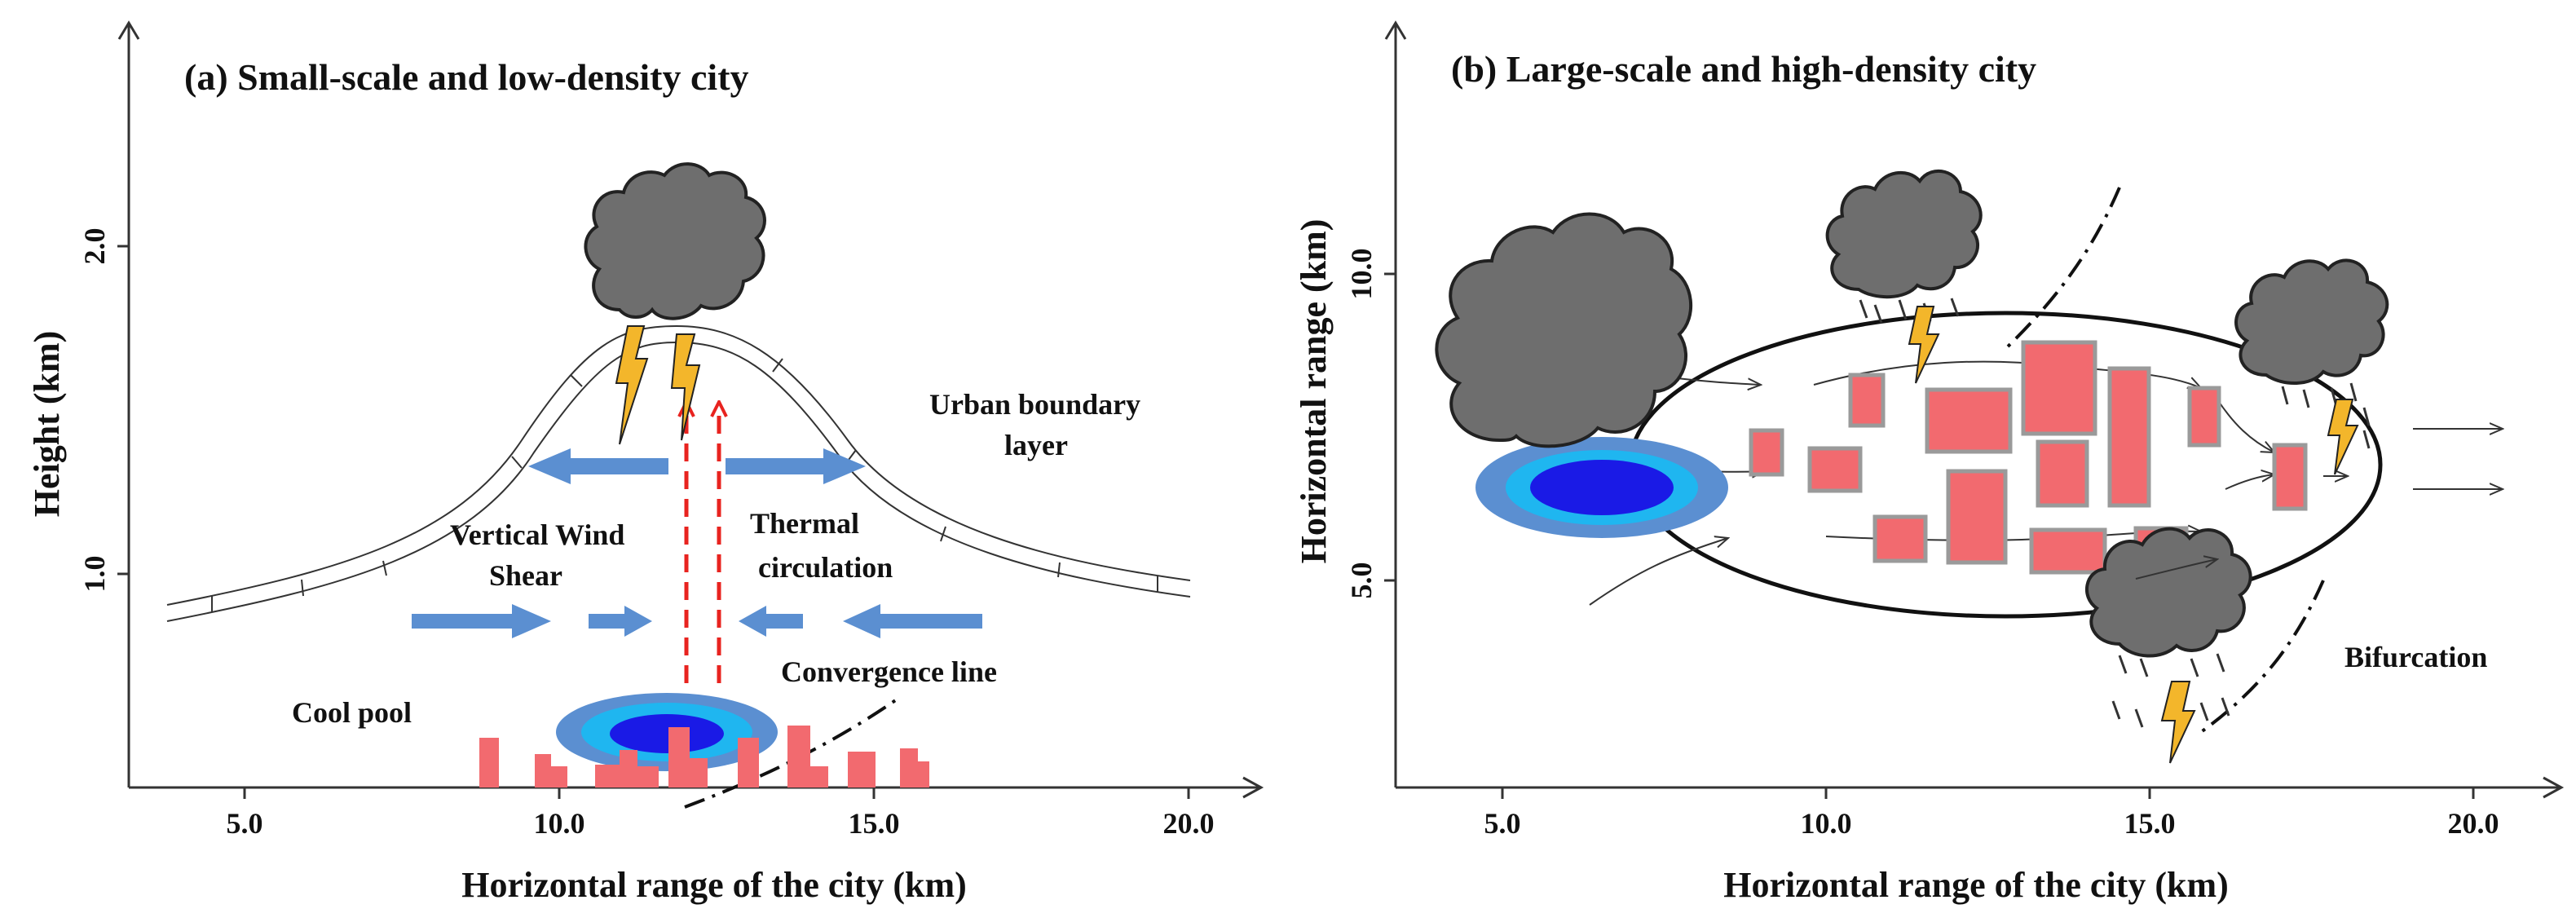 The width and height of the screenshot is (2576, 922). What do you see at coordinates (537, 534) in the screenshot?
I see `vertical-wind-shear-label: Vertical Wind` at bounding box center [537, 534].